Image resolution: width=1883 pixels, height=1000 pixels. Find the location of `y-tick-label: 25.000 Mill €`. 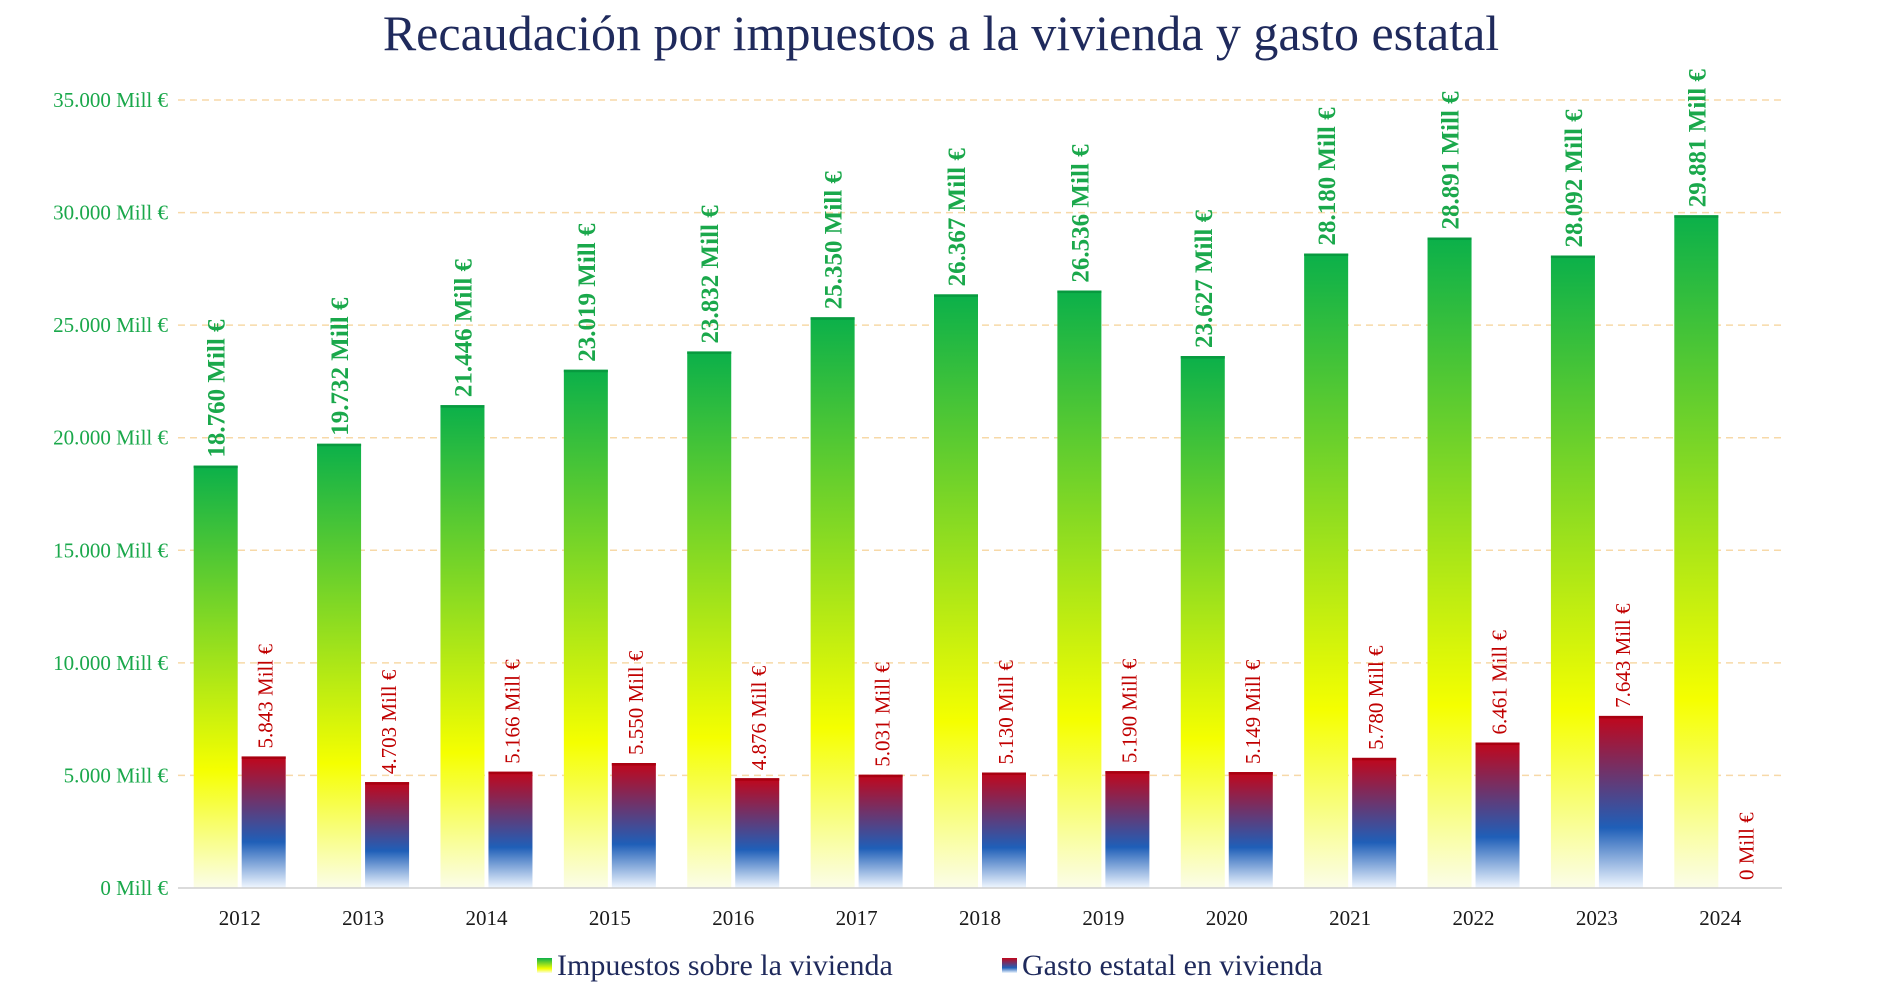

y-tick-label: 25.000 Mill € is located at coordinates (110, 325).